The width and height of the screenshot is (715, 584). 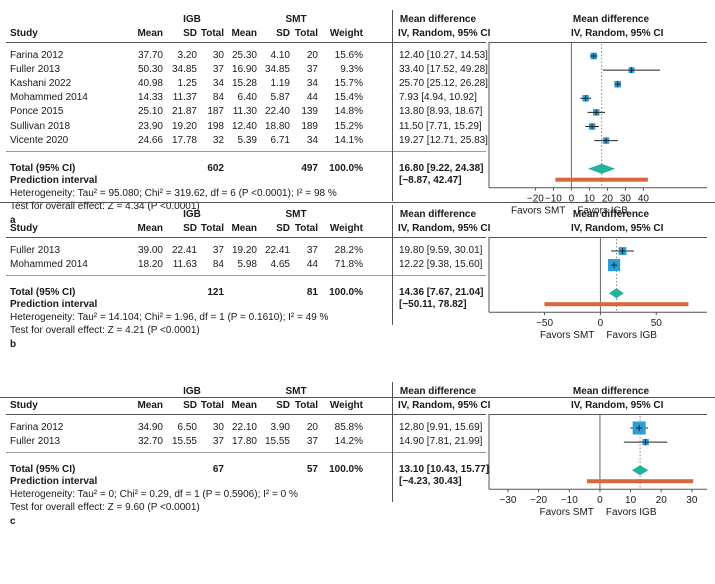 What do you see at coordinates (441, 112) in the screenshot?
I see `study-ci: 13.80 [8.93, 18.67]` at bounding box center [441, 112].